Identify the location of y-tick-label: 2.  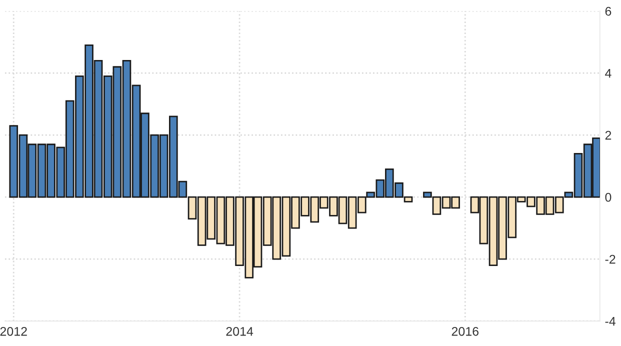
(608, 135).